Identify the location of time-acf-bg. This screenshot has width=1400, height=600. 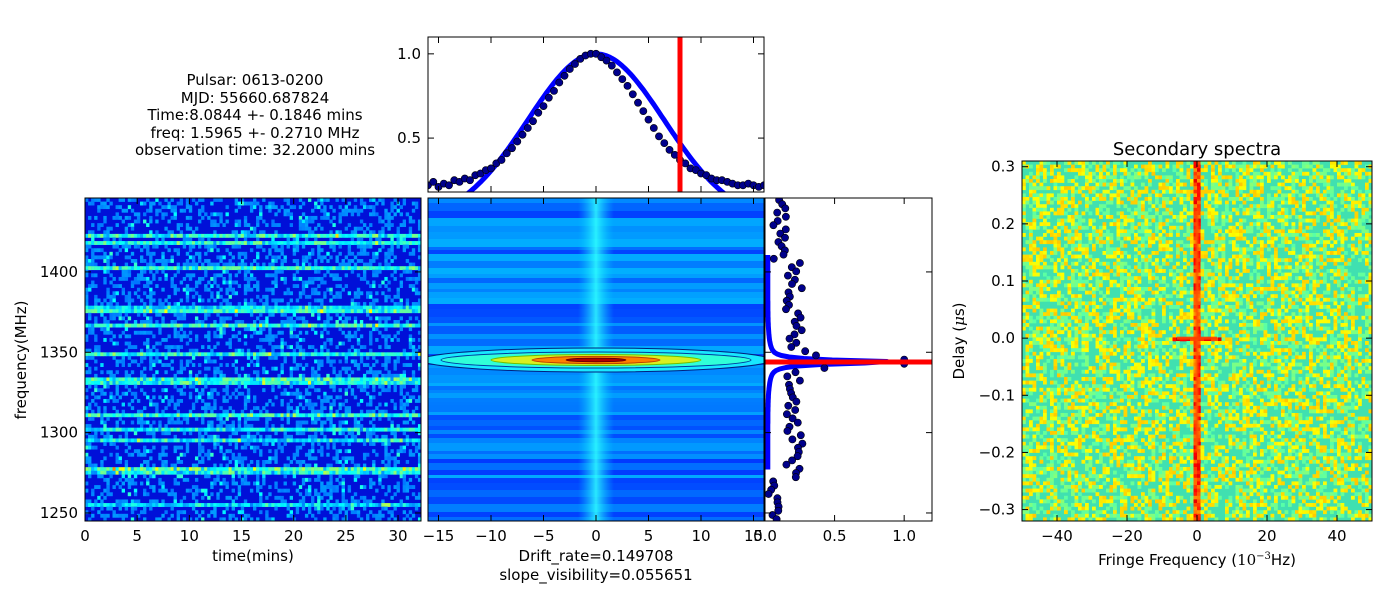
(596, 114).